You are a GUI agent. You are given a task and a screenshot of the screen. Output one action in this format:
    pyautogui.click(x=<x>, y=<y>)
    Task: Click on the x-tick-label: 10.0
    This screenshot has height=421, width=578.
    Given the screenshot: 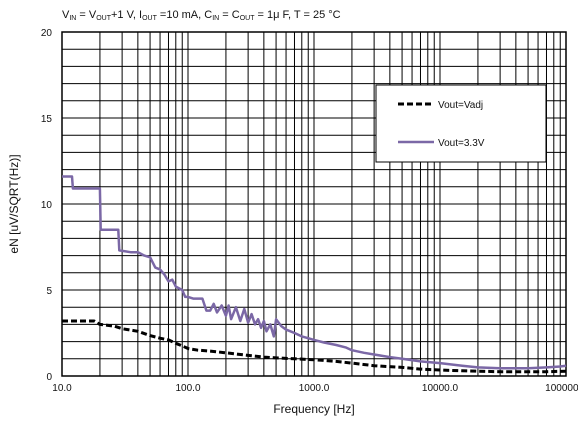 What is the action you would take?
    pyautogui.click(x=62, y=388)
    